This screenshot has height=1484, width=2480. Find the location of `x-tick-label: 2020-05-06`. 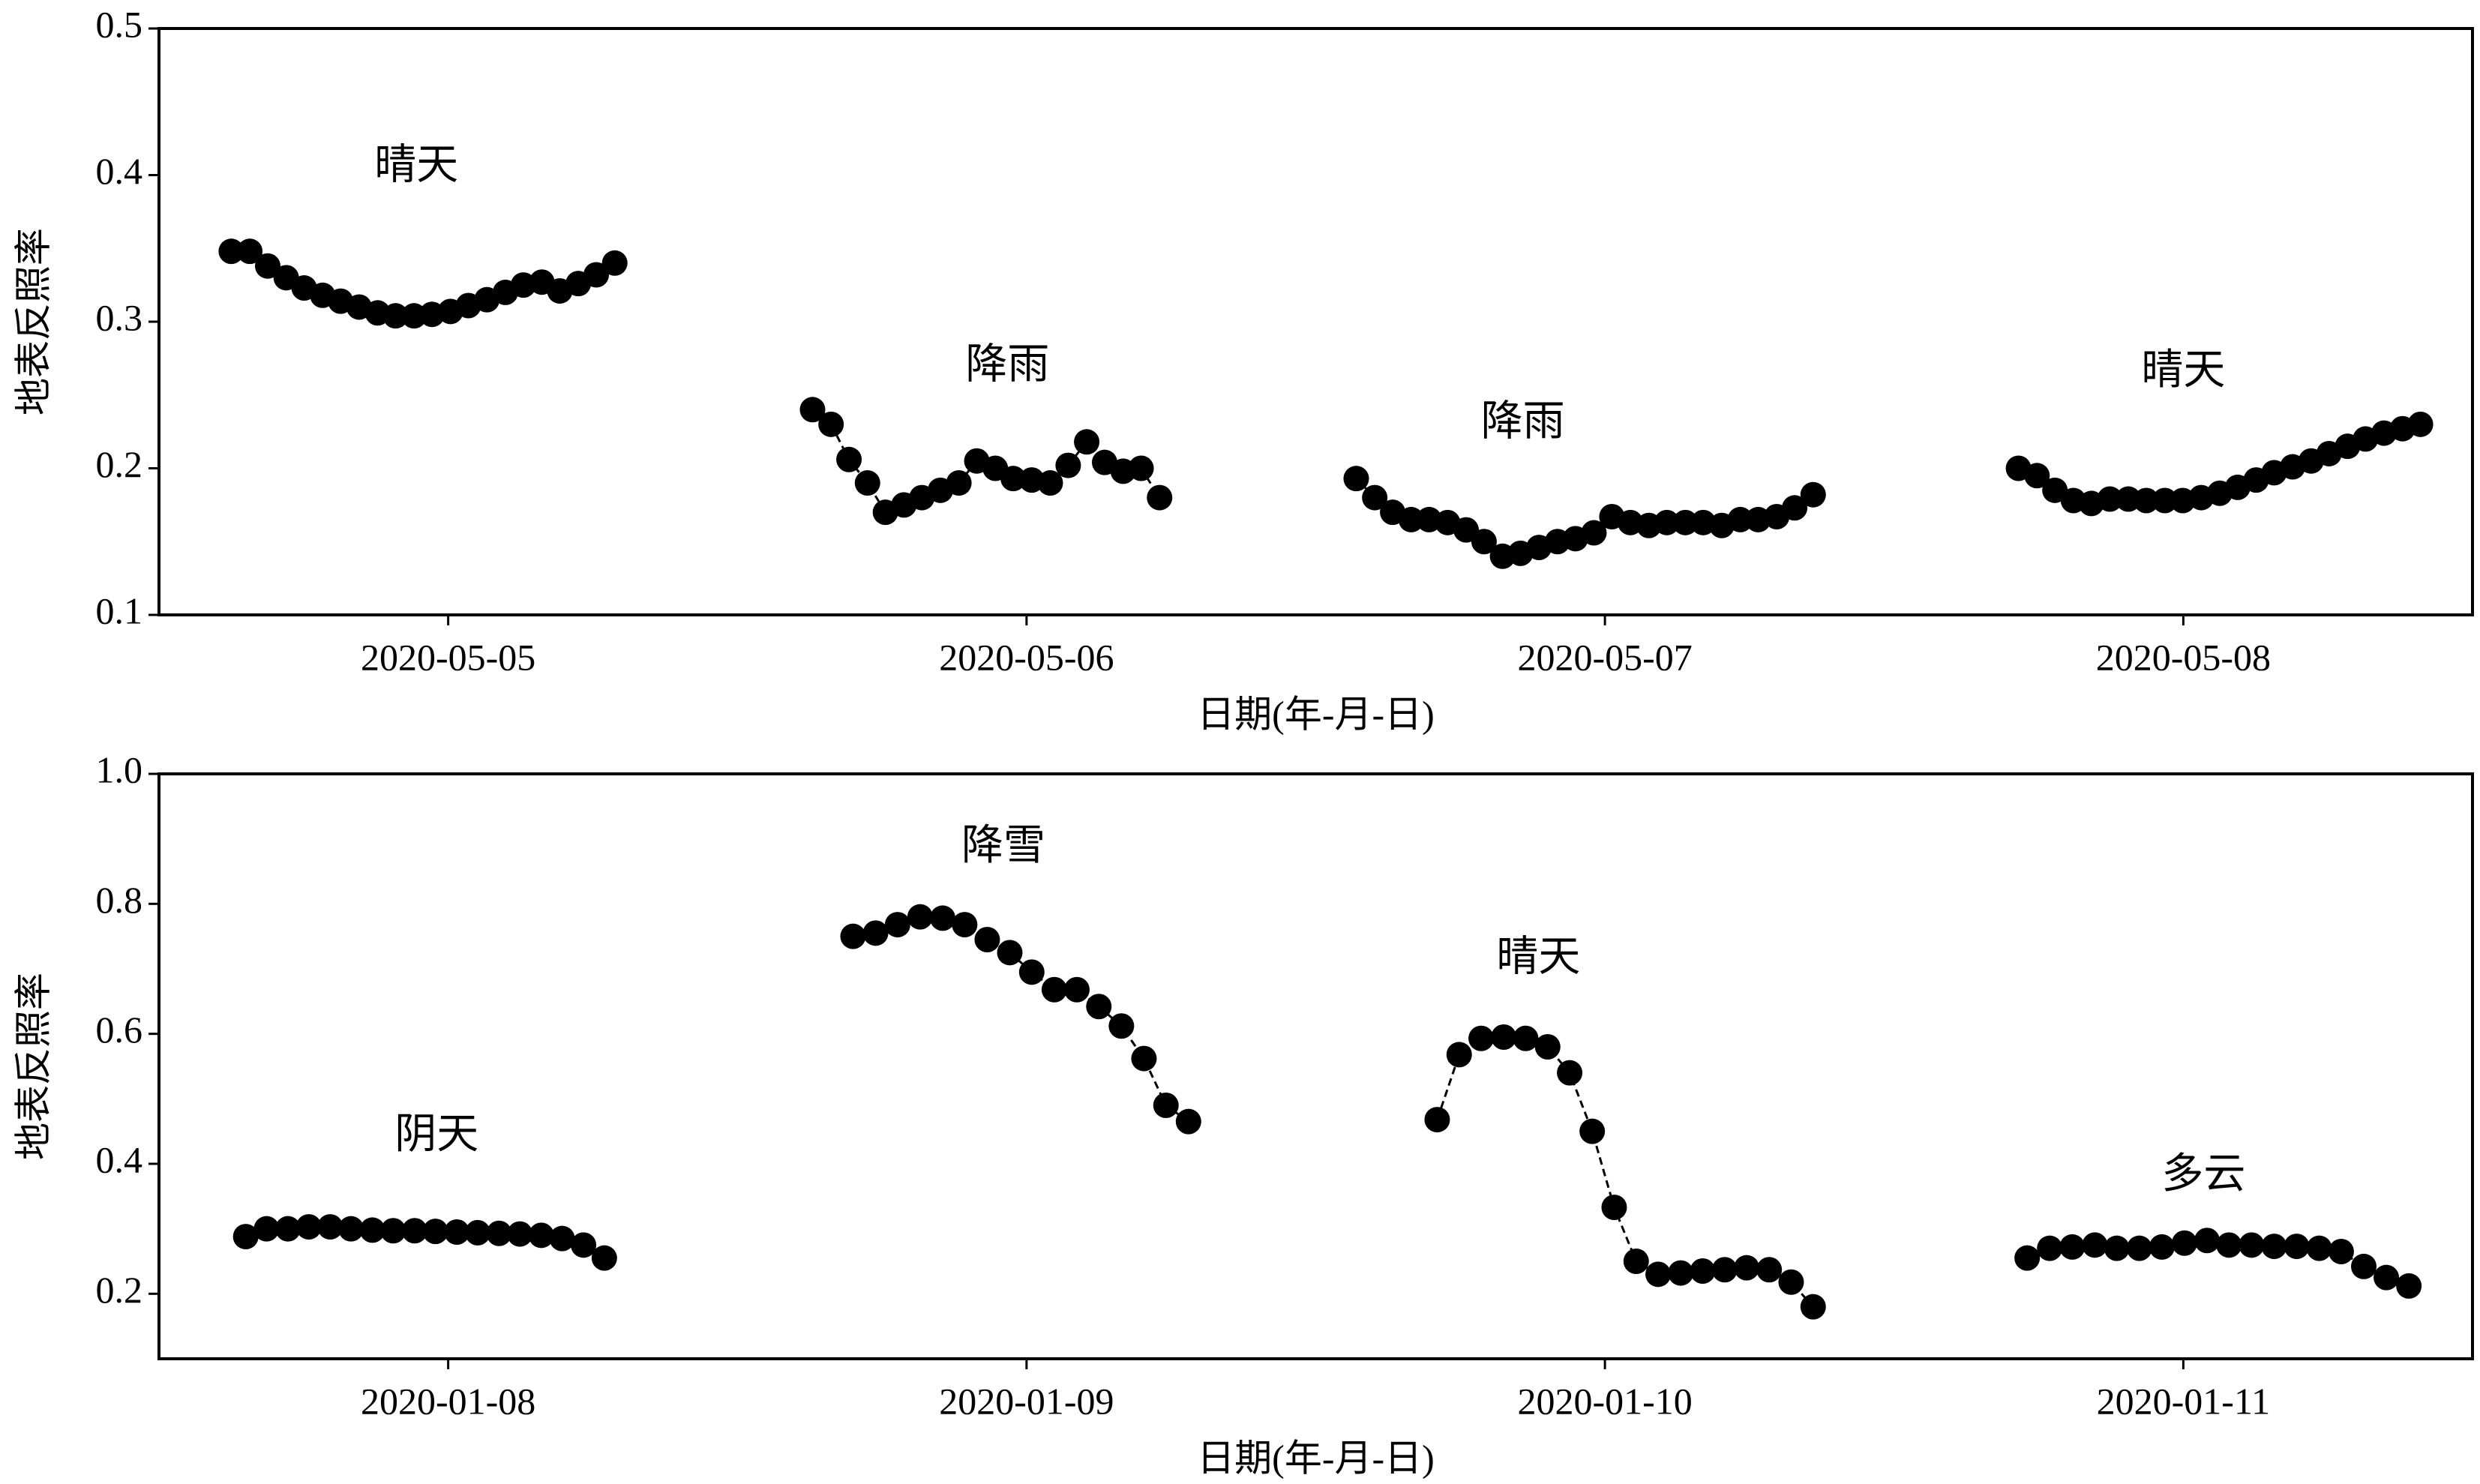

x-tick-label: 2020-05-06 is located at coordinates (1026, 657).